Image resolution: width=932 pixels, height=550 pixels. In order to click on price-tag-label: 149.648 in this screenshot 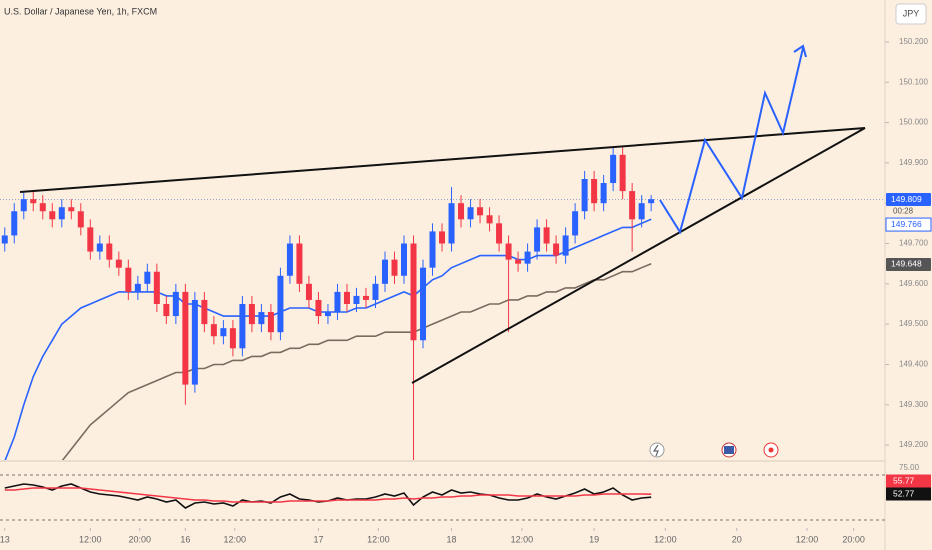, I will do `click(906, 264)`.